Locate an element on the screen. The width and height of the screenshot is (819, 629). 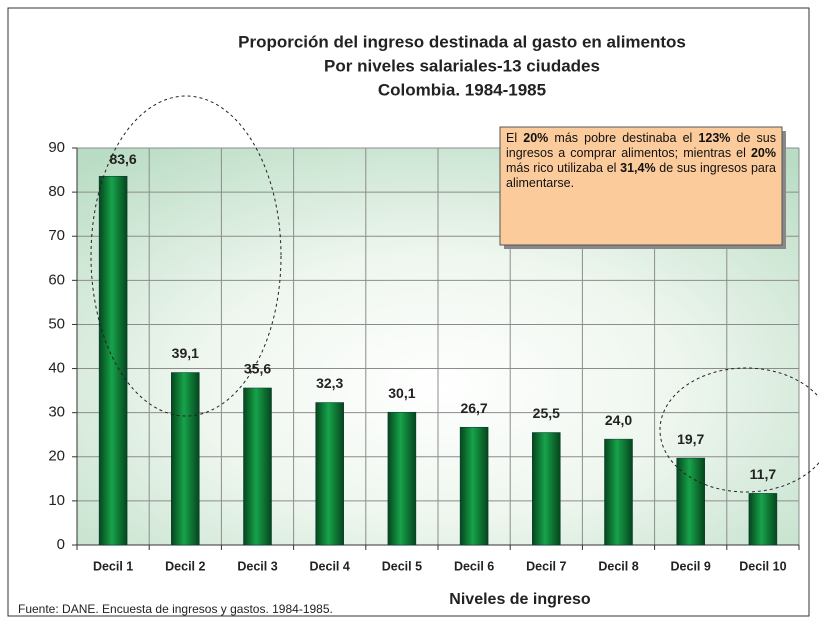
x-tick-label: Decil 1 is located at coordinates (113, 566).